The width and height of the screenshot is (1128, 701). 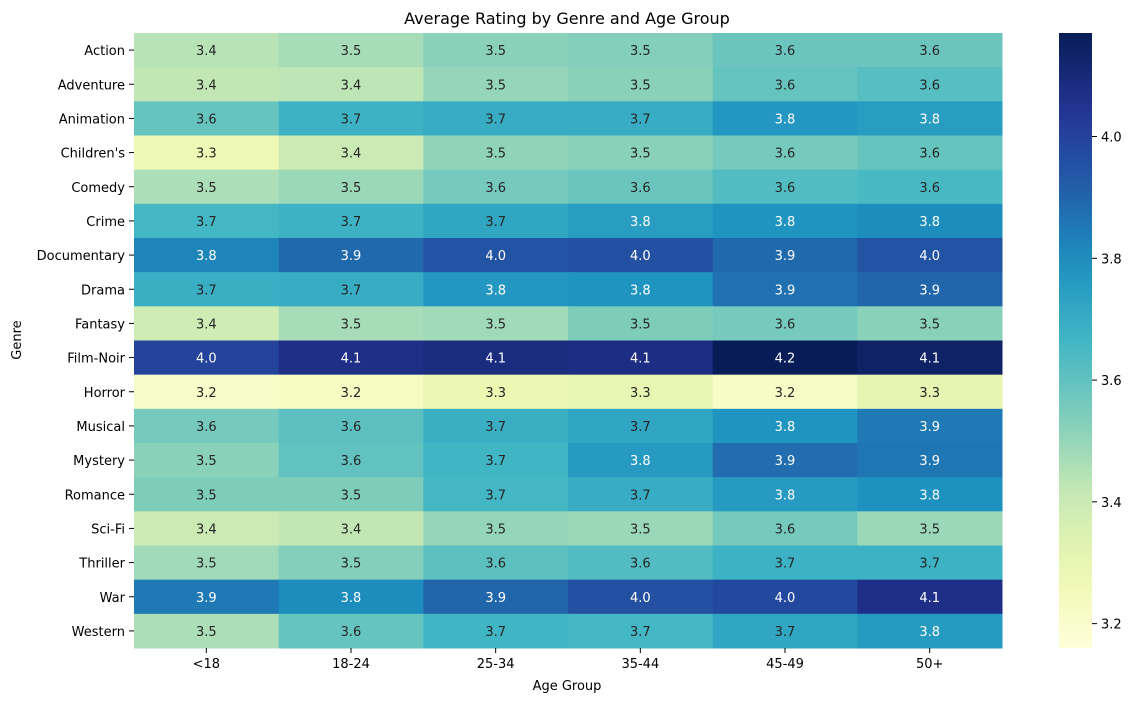 I want to click on colorbar-ticks: 3.2 3.4 3.6 3.8 4.0, so click(x=1107, y=382).